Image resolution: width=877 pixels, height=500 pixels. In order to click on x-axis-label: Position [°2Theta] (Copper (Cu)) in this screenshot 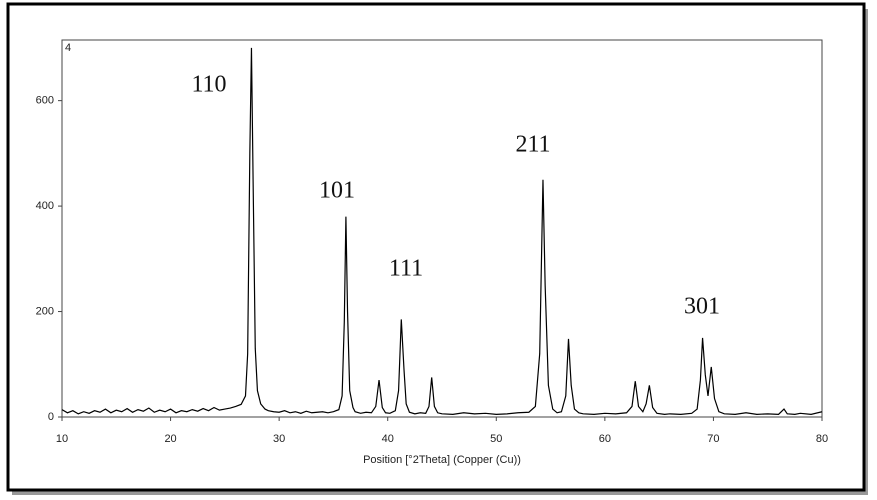, I will do `click(442, 460)`.